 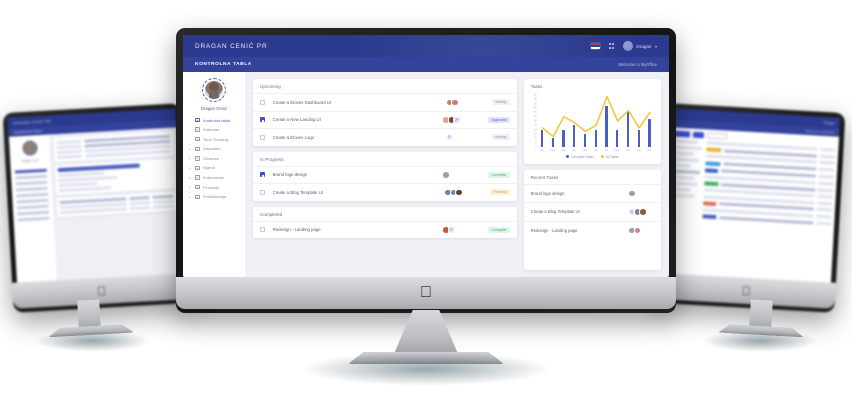 I want to click on task-row: Redesign - Landing page F Complete, so click(x=385, y=229).